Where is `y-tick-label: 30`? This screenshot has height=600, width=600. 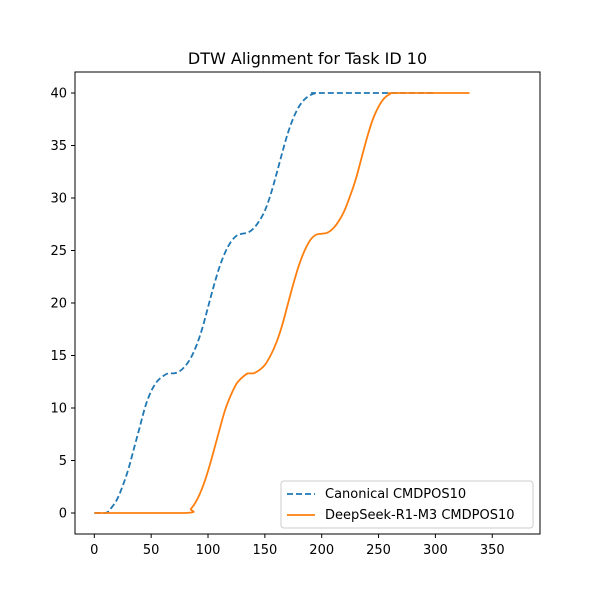 y-tick-label: 30 is located at coordinates (58, 199).